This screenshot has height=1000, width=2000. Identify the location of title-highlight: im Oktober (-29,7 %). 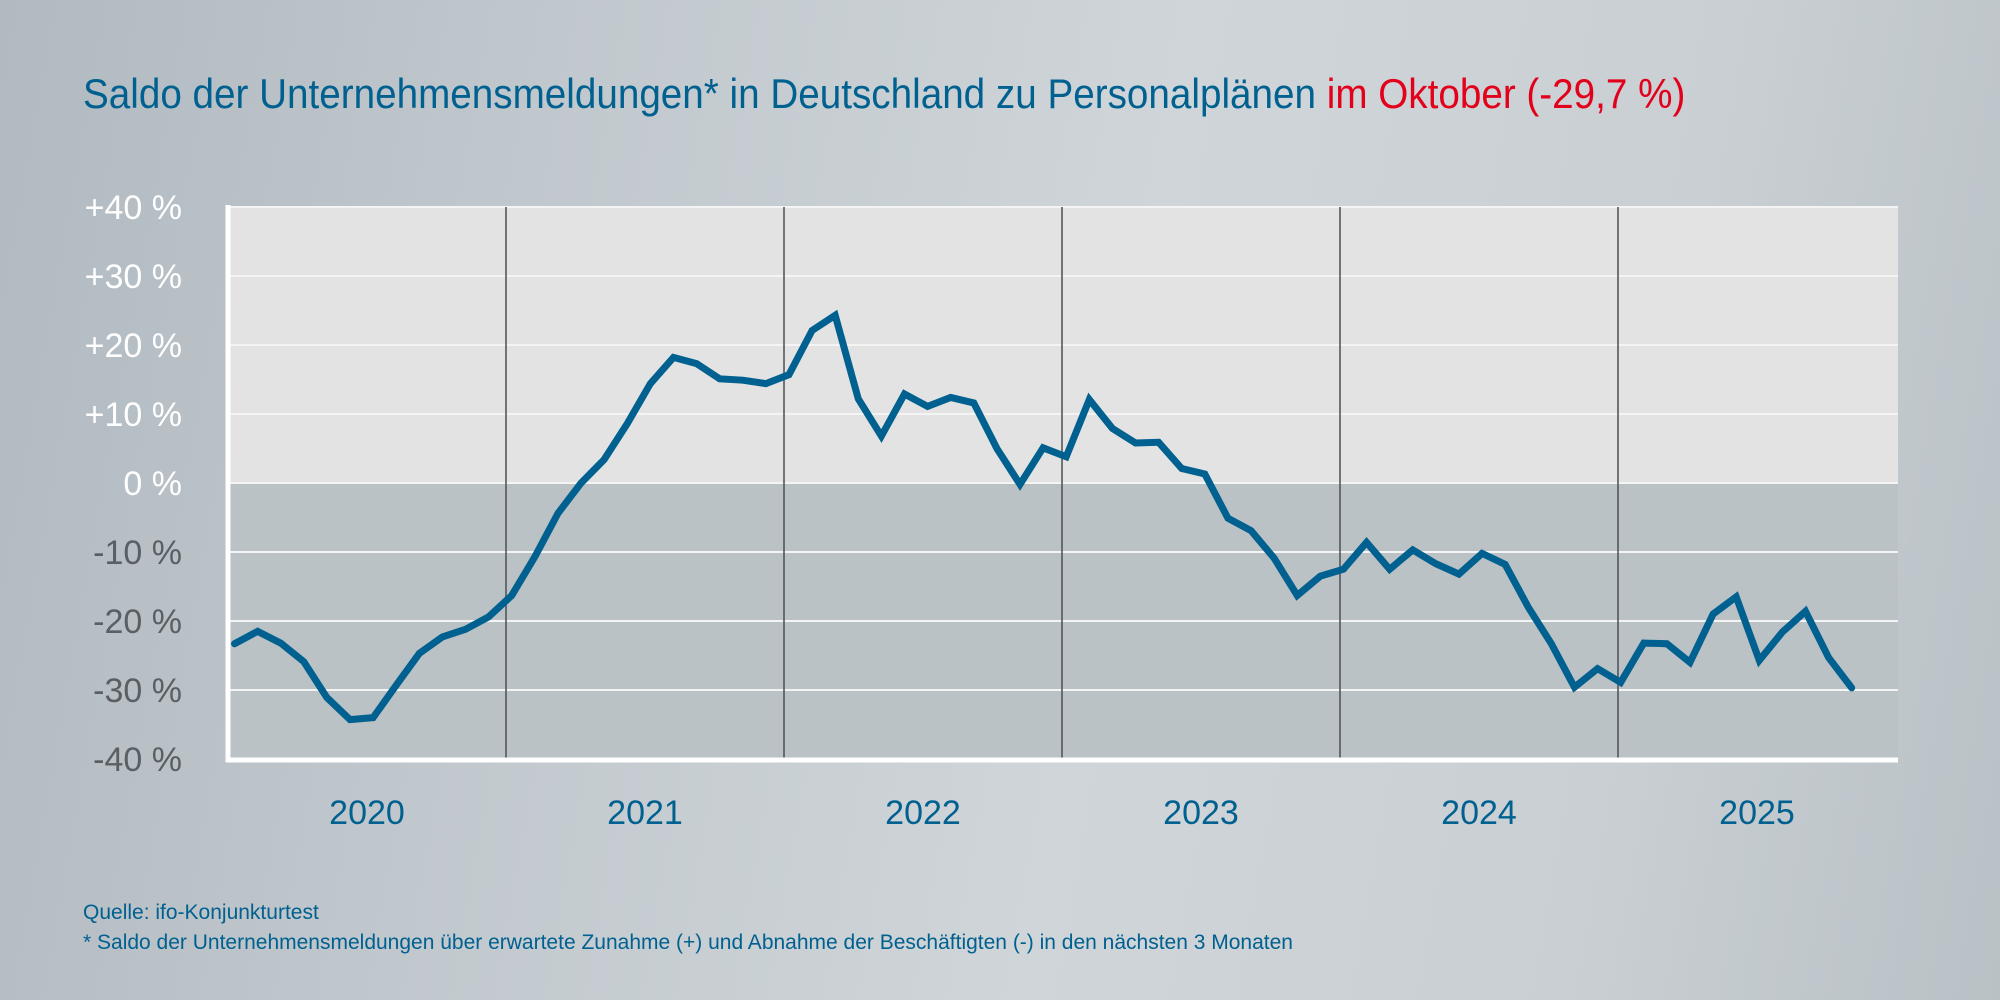
(1506, 93).